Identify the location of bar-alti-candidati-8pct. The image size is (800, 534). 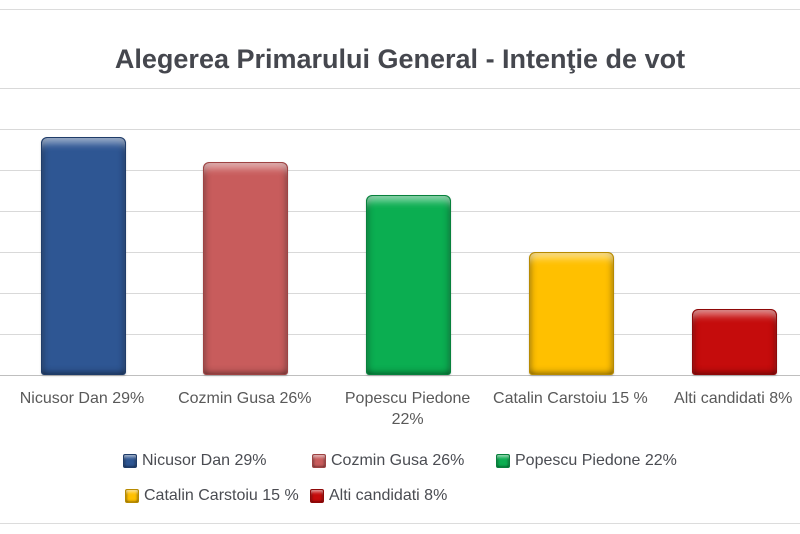
(734, 342).